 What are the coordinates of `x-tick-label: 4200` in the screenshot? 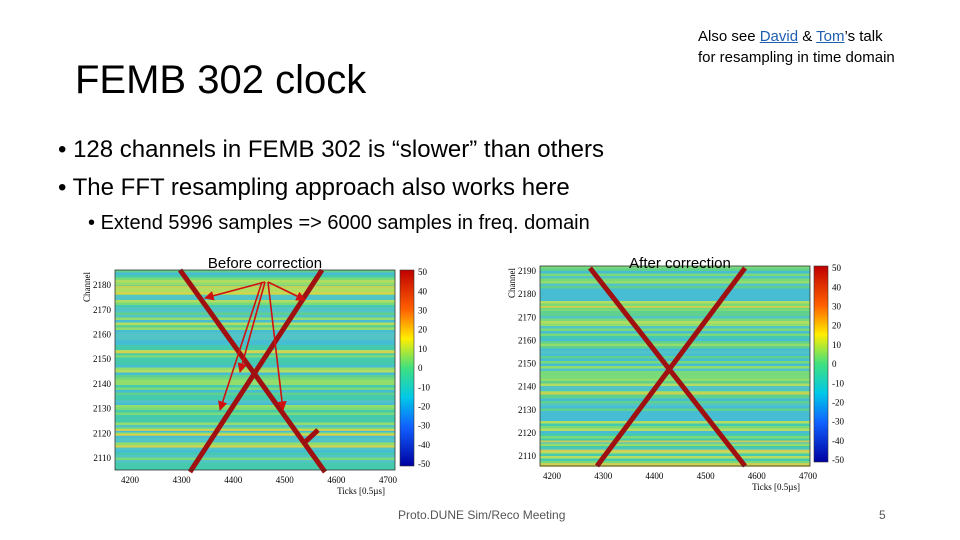 It's located at (552, 476).